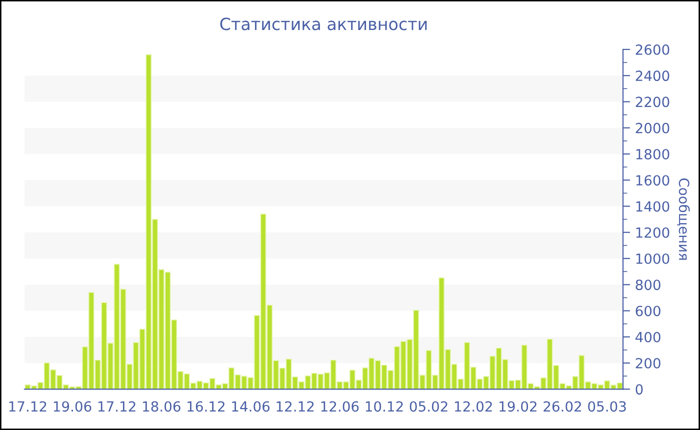  I want to click on x-tick-label: 12.06, so click(340, 406).